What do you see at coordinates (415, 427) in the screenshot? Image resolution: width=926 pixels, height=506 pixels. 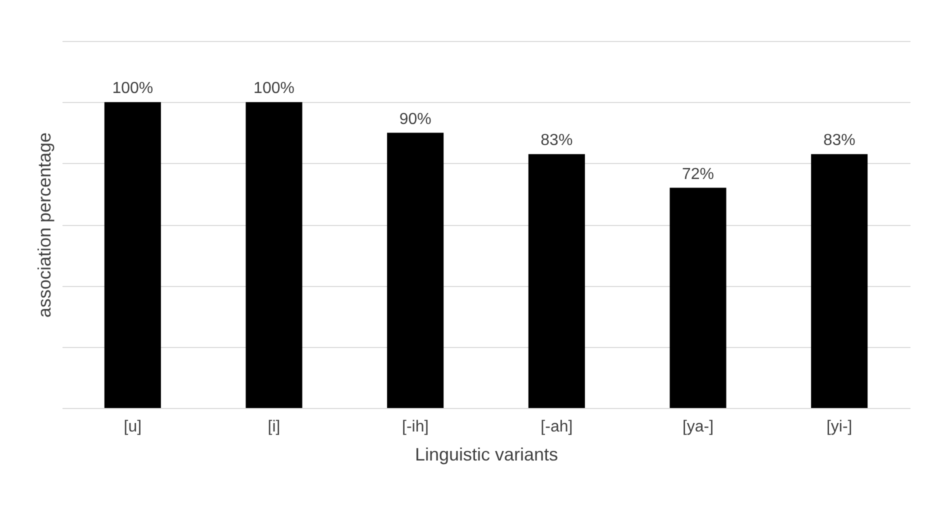 I see `x-tick-label: [-ih]` at bounding box center [415, 427].